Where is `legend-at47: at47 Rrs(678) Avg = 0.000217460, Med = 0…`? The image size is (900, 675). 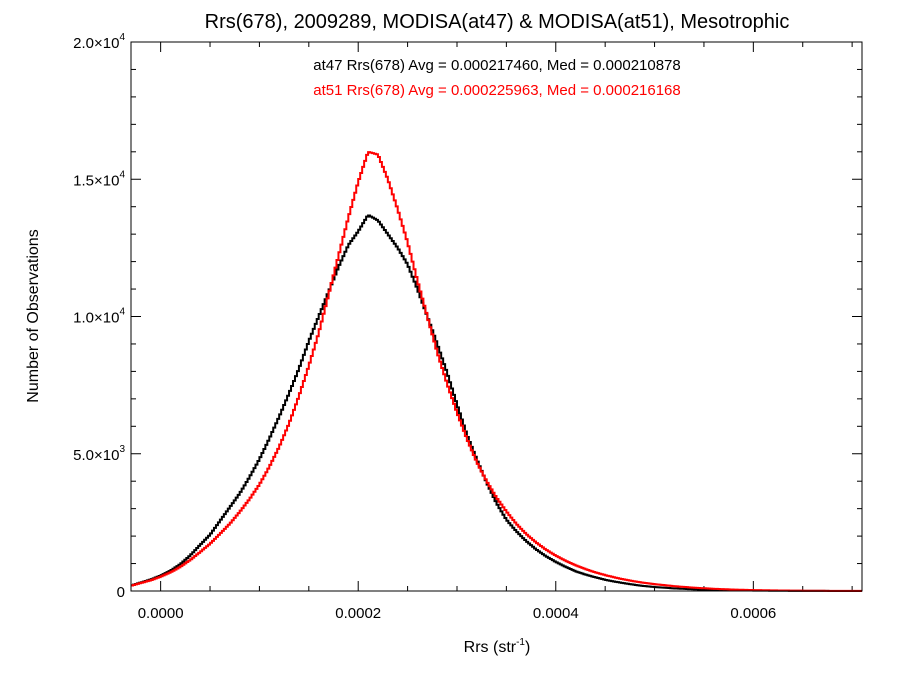
legend-at47: at47 Rrs(678) Avg = 0.000217460, Med = 0… is located at coordinates (497, 65).